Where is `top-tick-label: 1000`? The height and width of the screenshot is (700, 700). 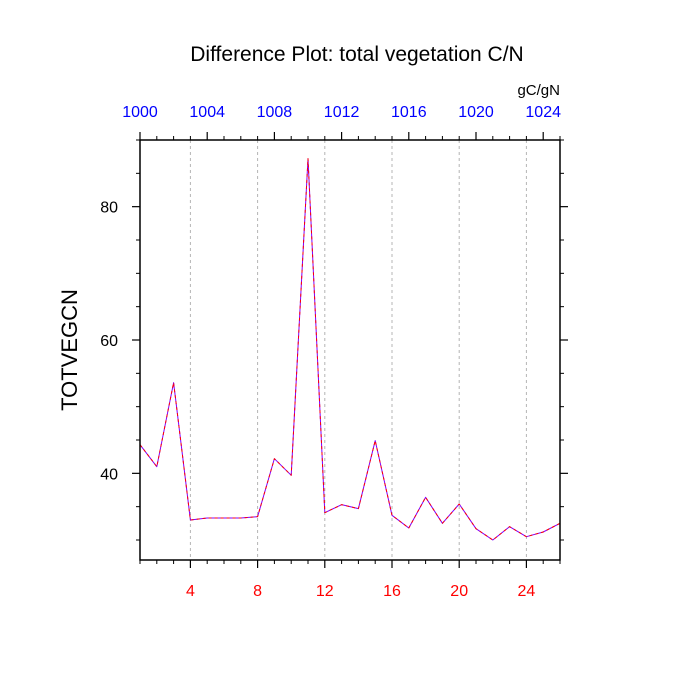
top-tick-label: 1000 is located at coordinates (140, 112).